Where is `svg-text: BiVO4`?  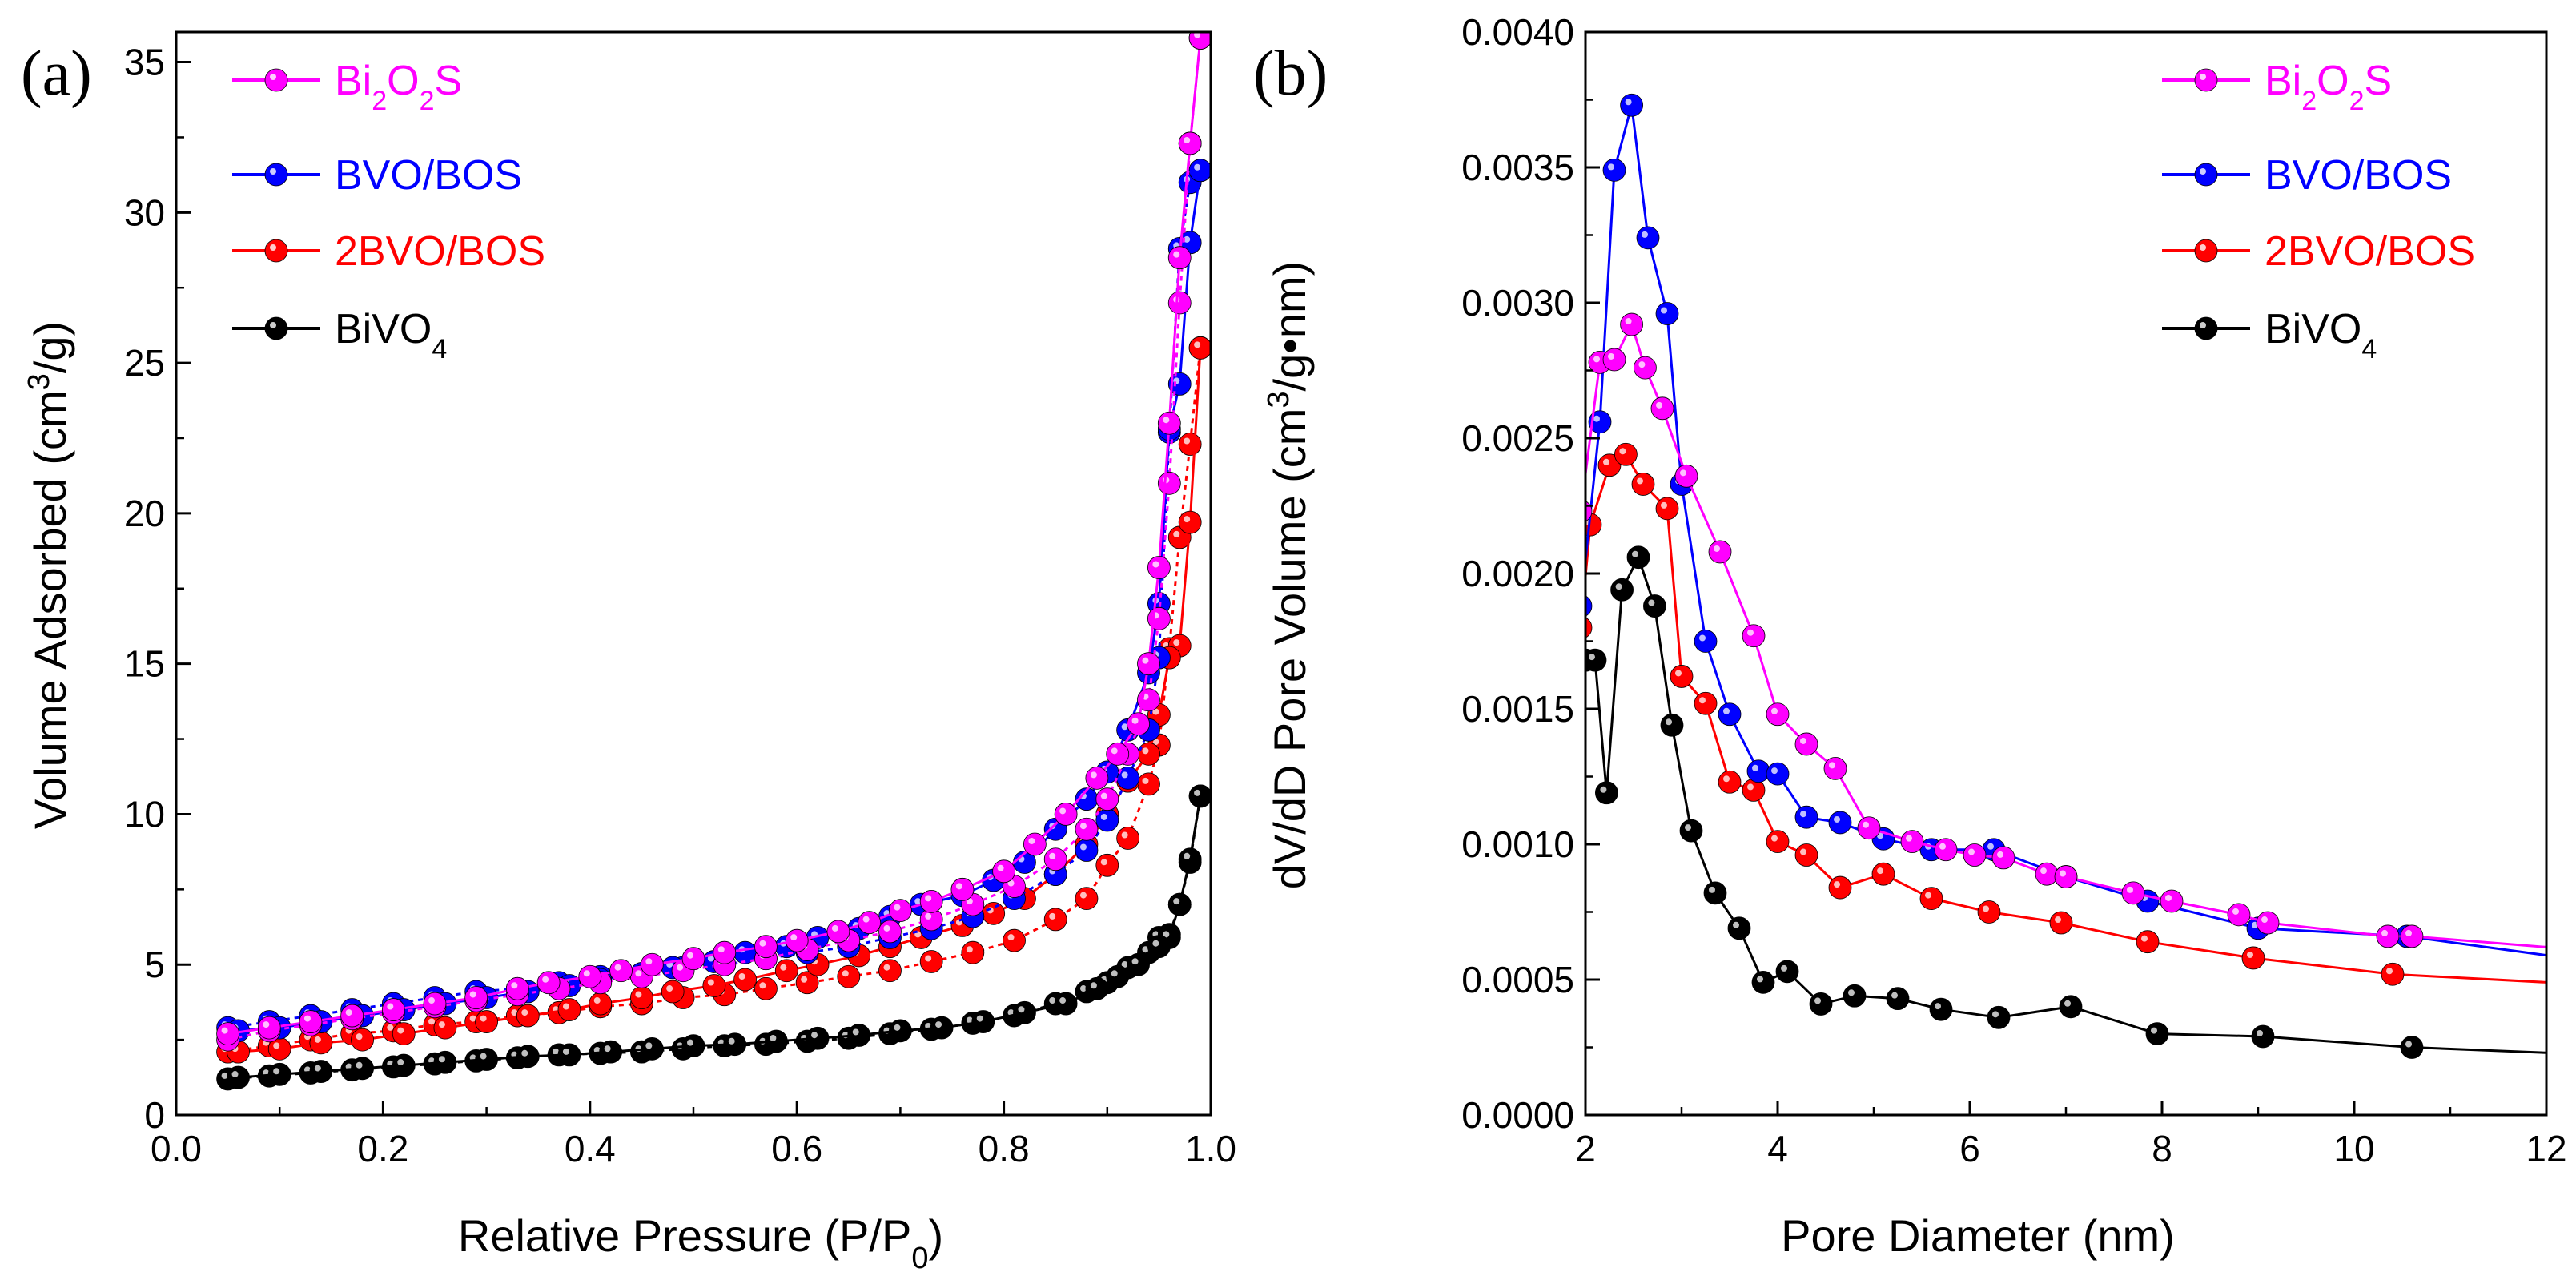 svg-text: BiVO4 is located at coordinates (2321, 335).